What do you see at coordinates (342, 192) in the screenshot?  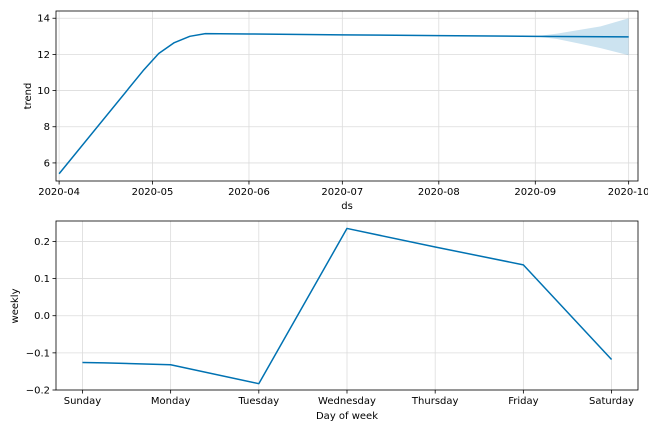 I see `trend-x-tick-label: 2020-07` at bounding box center [342, 192].